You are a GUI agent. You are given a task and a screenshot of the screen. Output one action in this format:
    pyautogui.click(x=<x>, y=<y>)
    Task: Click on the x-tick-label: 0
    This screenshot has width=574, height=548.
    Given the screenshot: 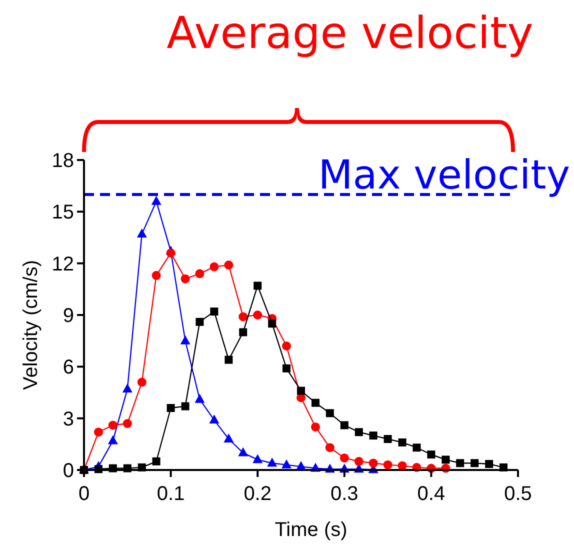 What is the action you would take?
    pyautogui.click(x=84, y=494)
    